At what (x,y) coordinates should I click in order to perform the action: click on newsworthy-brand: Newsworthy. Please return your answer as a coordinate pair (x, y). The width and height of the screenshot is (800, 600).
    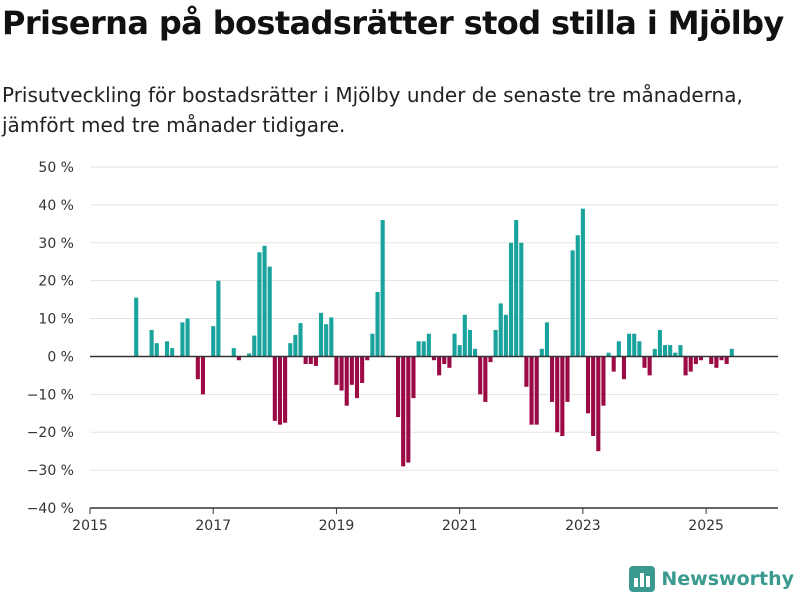
    Looking at the image, I should click on (711, 579).